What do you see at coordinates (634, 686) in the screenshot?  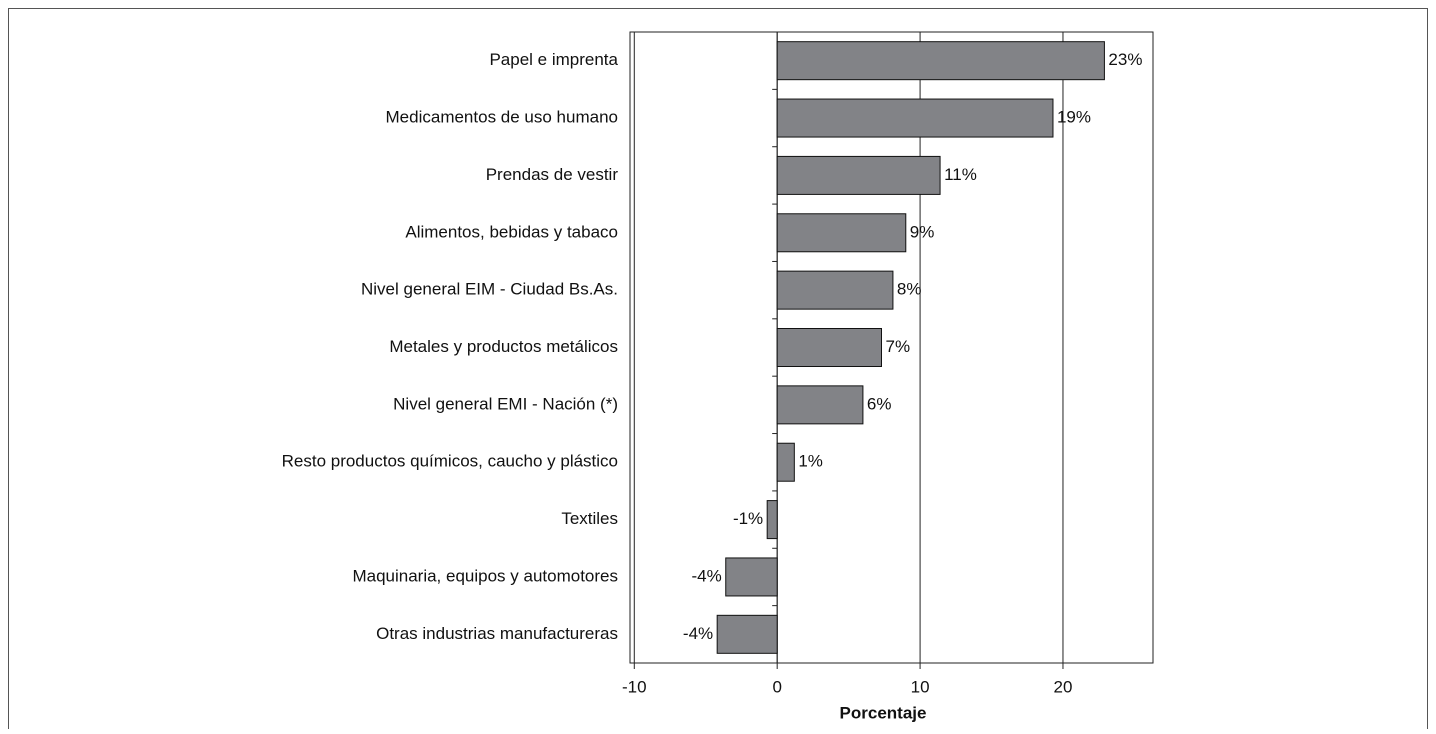 I see `x-tick-label: -10` at bounding box center [634, 686].